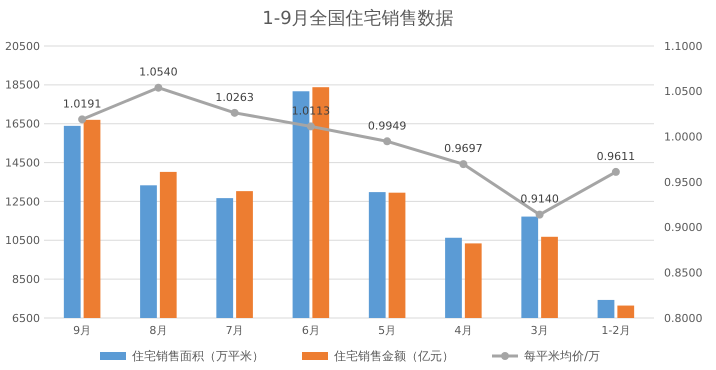 The width and height of the screenshot is (716, 370). What do you see at coordinates (22, 241) in the screenshot?
I see `y-tick-label: 10500` at bounding box center [22, 241].